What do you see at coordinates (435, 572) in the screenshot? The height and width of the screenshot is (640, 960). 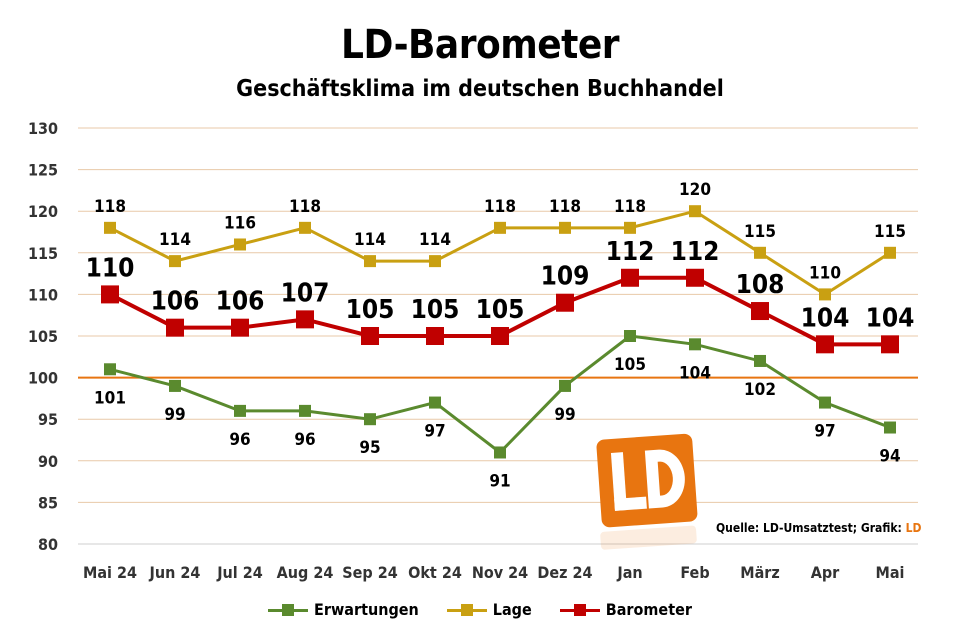 I see `x-tick-label: Okt 24` at bounding box center [435, 572].